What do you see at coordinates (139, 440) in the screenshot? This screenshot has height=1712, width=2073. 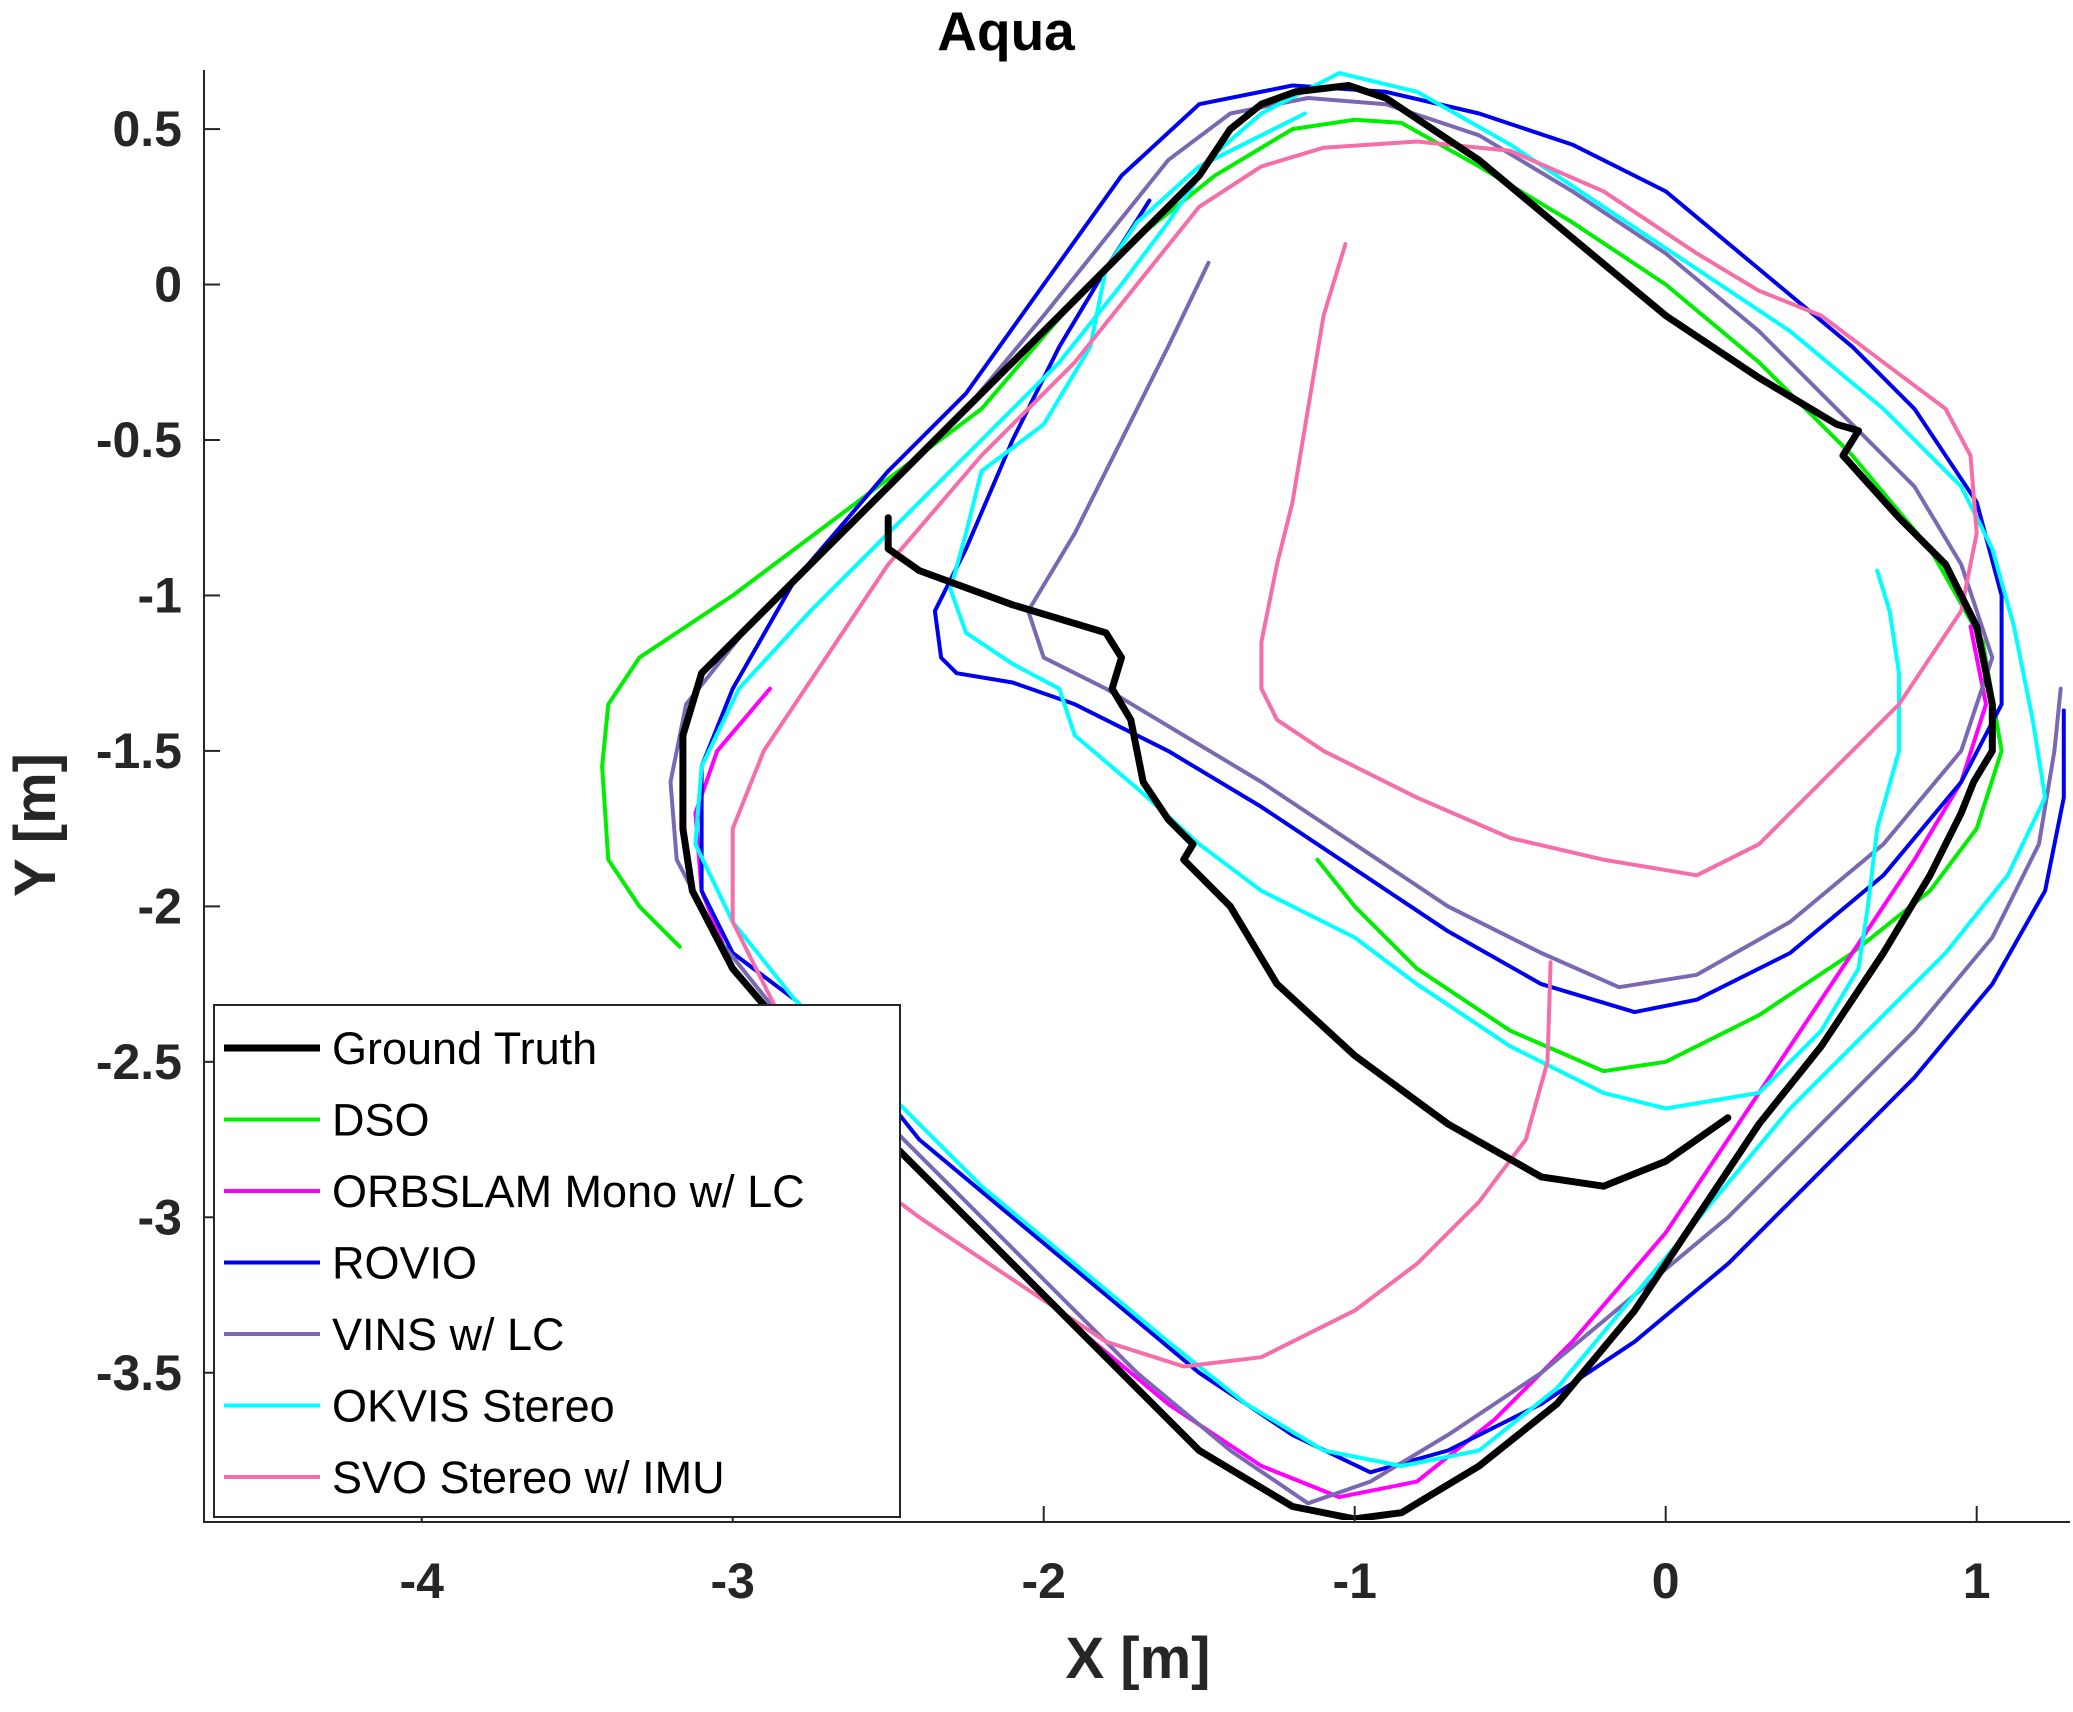 I see `y-tick-label: -0.5` at bounding box center [139, 440].